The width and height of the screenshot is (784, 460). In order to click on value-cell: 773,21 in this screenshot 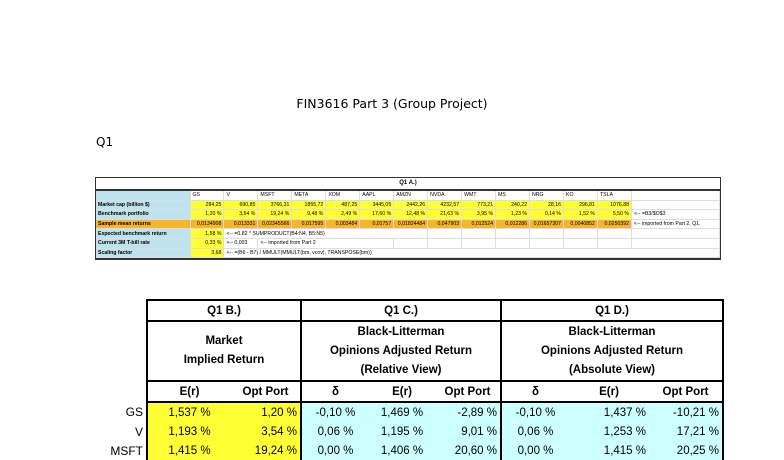, I will do `click(479, 205)`.